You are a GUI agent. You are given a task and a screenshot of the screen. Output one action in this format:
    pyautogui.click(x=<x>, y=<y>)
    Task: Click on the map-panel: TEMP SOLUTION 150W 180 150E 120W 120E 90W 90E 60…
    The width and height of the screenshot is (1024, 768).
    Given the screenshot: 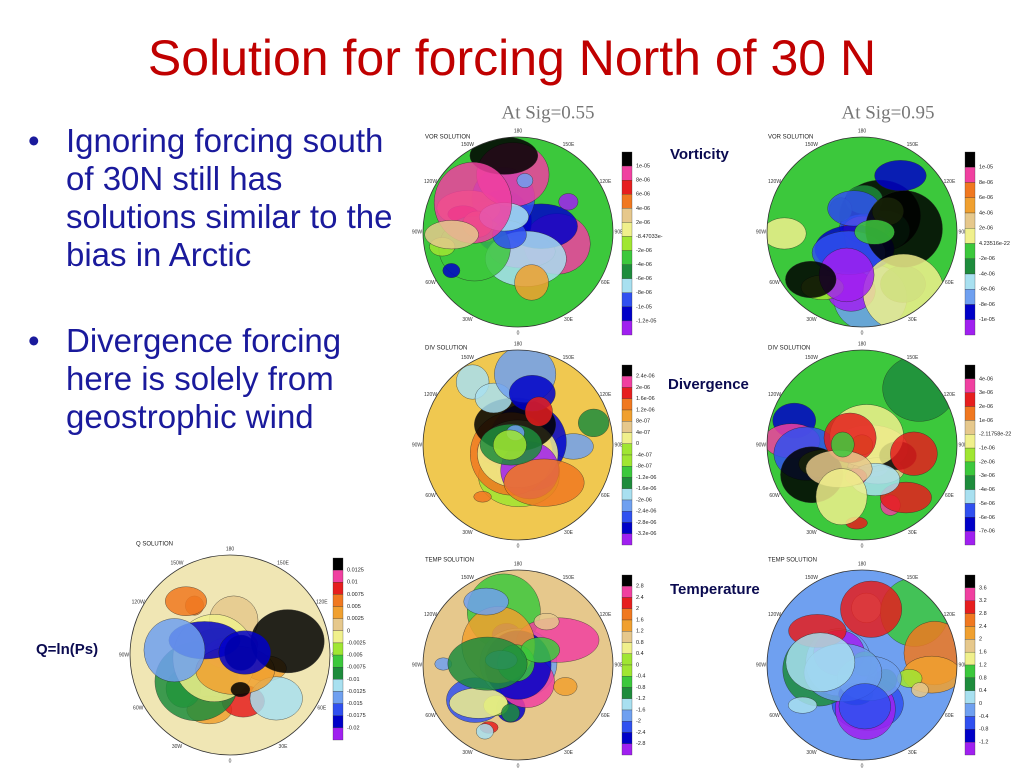 What is the action you would take?
    pyautogui.click(x=529, y=663)
    